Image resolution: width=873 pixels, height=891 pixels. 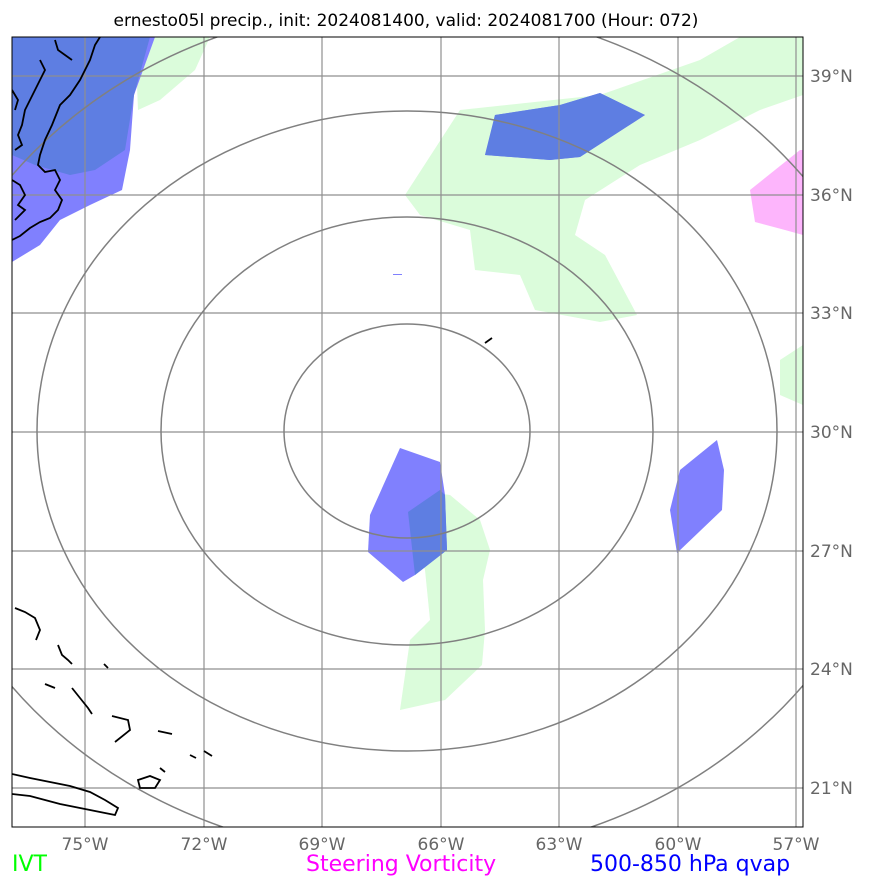 What do you see at coordinates (85, 845) in the screenshot?
I see `lon-label: 75°W` at bounding box center [85, 845].